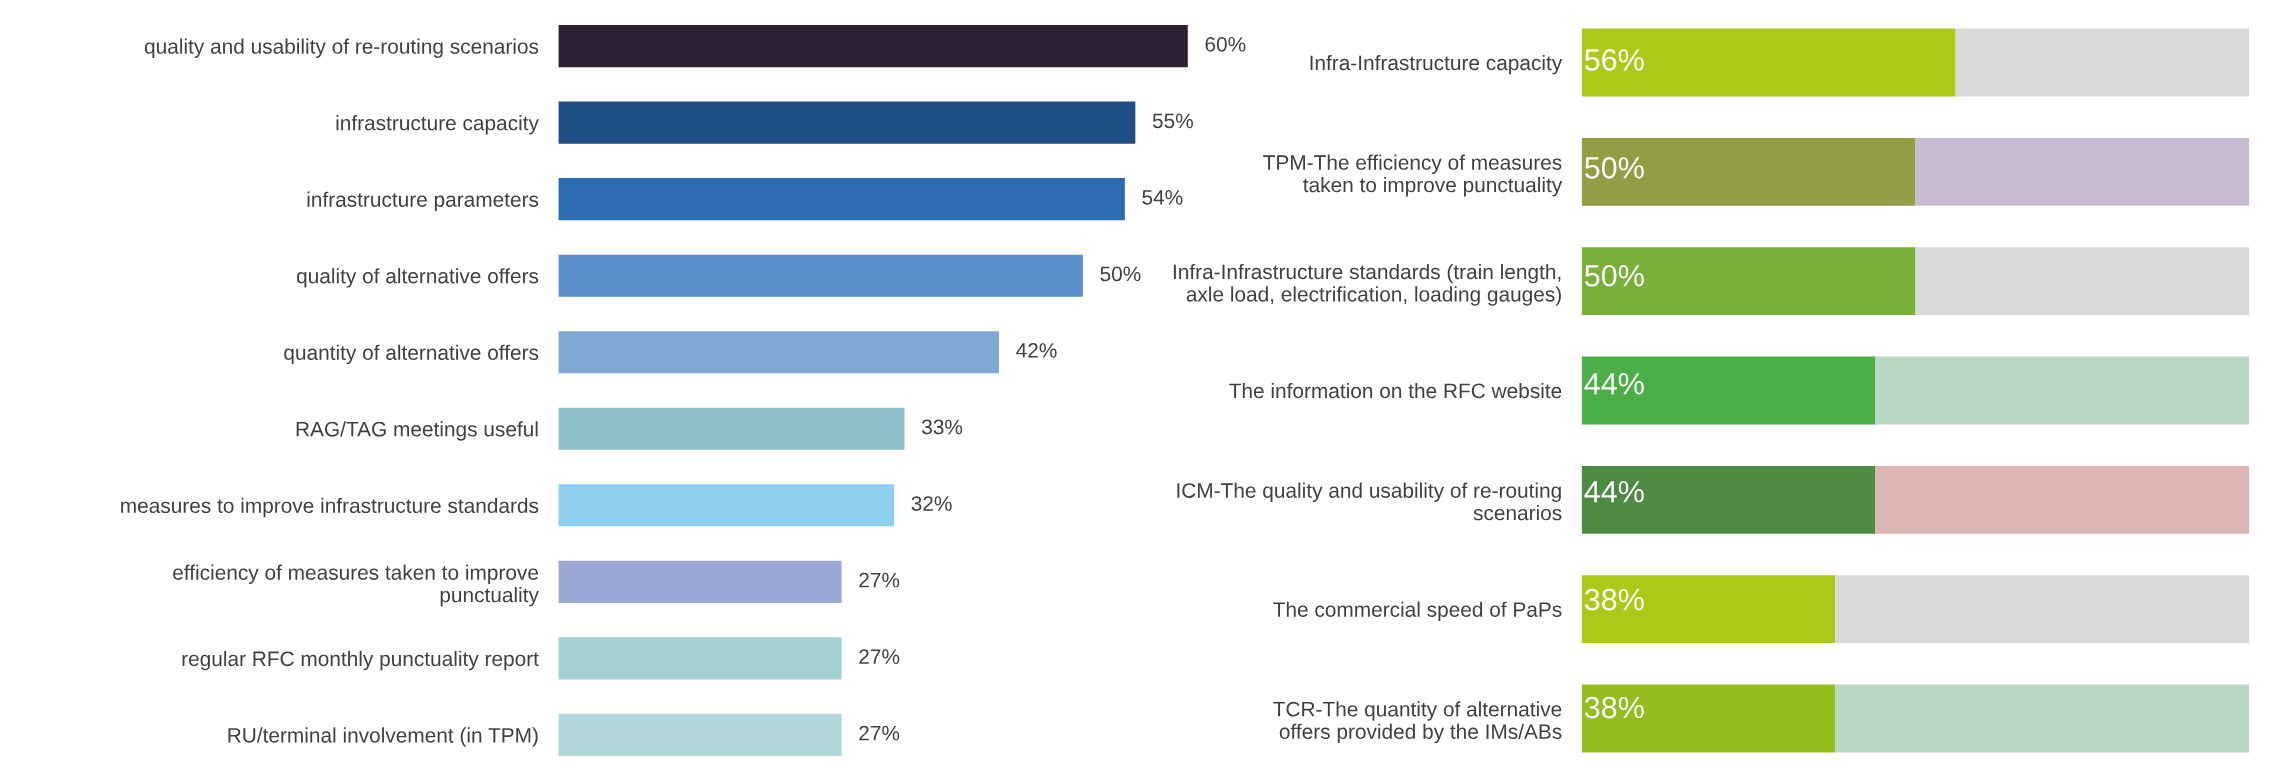 This screenshot has width=2279, height=781. What do you see at coordinates (360, 660) in the screenshot?
I see `y-tick-label: regular RFC monthly punctuality report` at bounding box center [360, 660].